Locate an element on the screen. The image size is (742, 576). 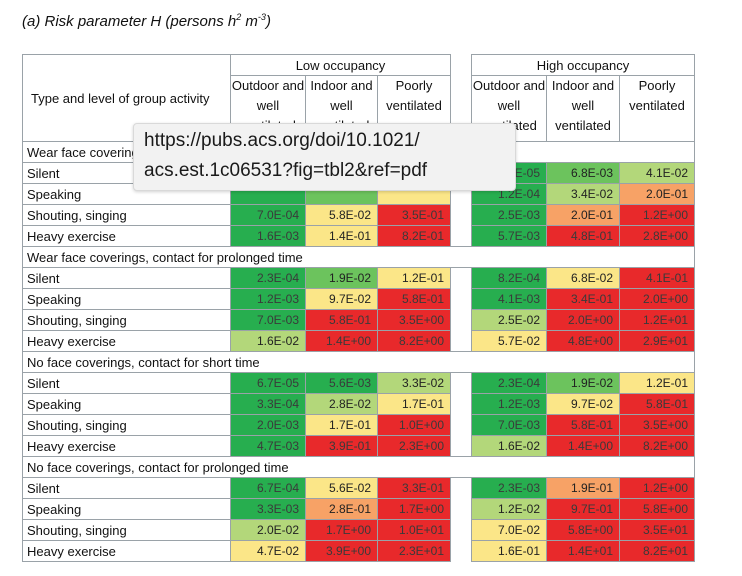
tooltip-url-line-1: https://pubs.acs.org/doi/10.1021/ is located at coordinates (282, 140).